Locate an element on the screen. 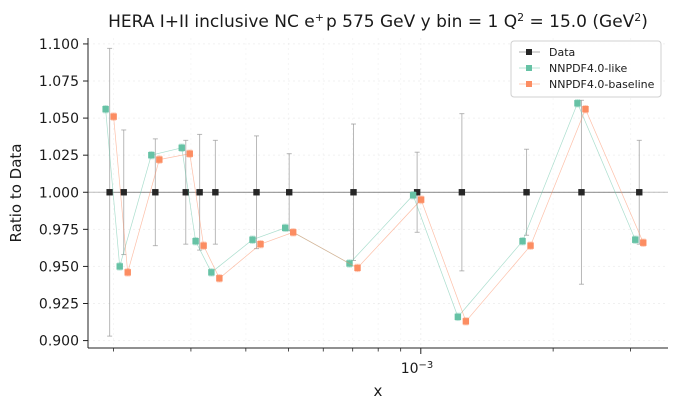 The width and height of the screenshot is (700, 408). y-axis-label: Ratio to Data is located at coordinates (16, 193).